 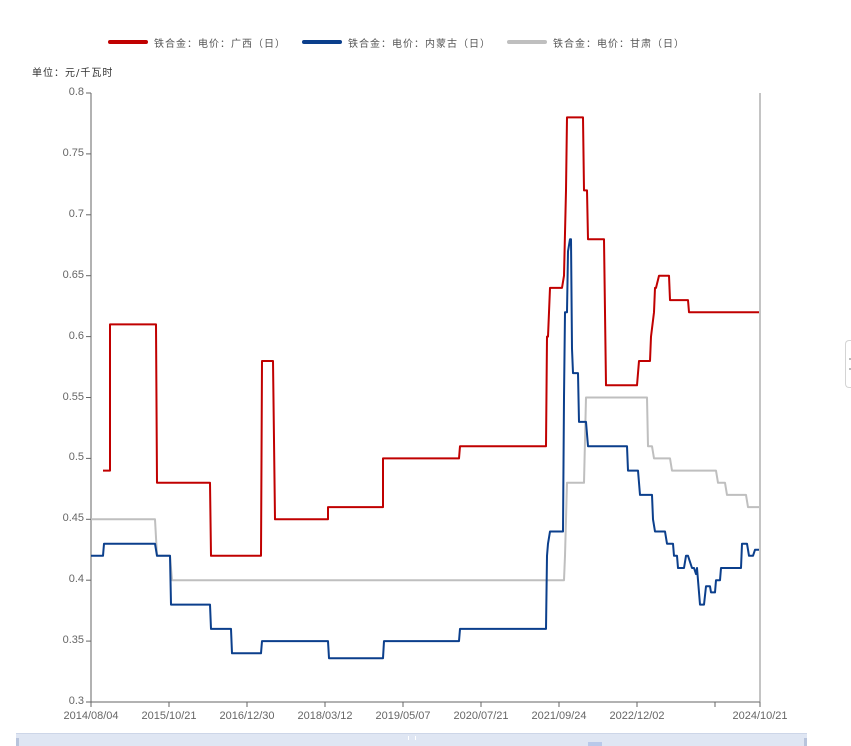 What do you see at coordinates (76, 335) in the screenshot?
I see `y-tick-label: 0.6` at bounding box center [76, 335].